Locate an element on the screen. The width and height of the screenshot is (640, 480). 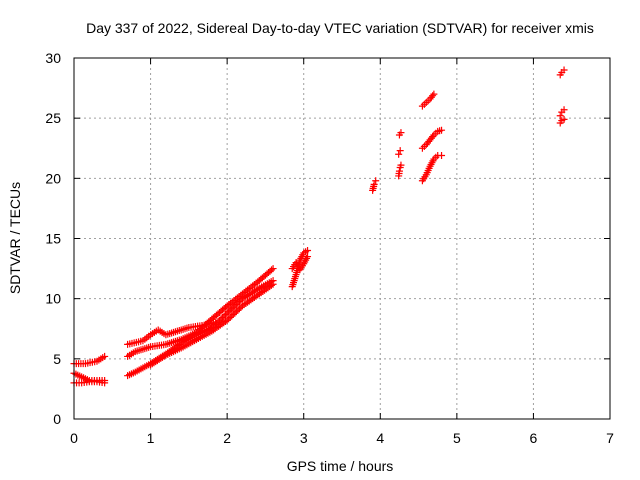
y-tick-label: 0 is located at coordinates (57, 419).